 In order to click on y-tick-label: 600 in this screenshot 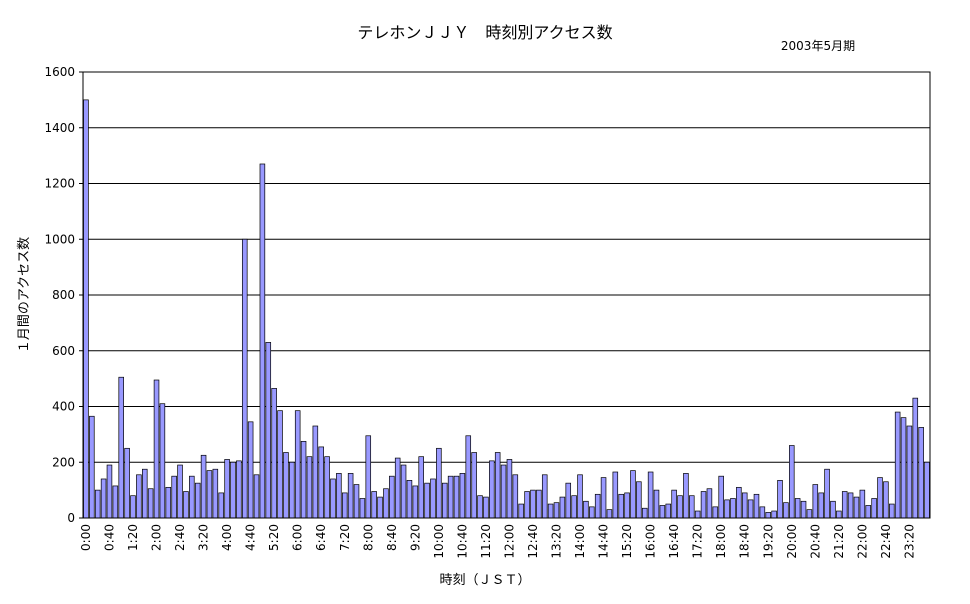, I will do `click(63, 351)`.